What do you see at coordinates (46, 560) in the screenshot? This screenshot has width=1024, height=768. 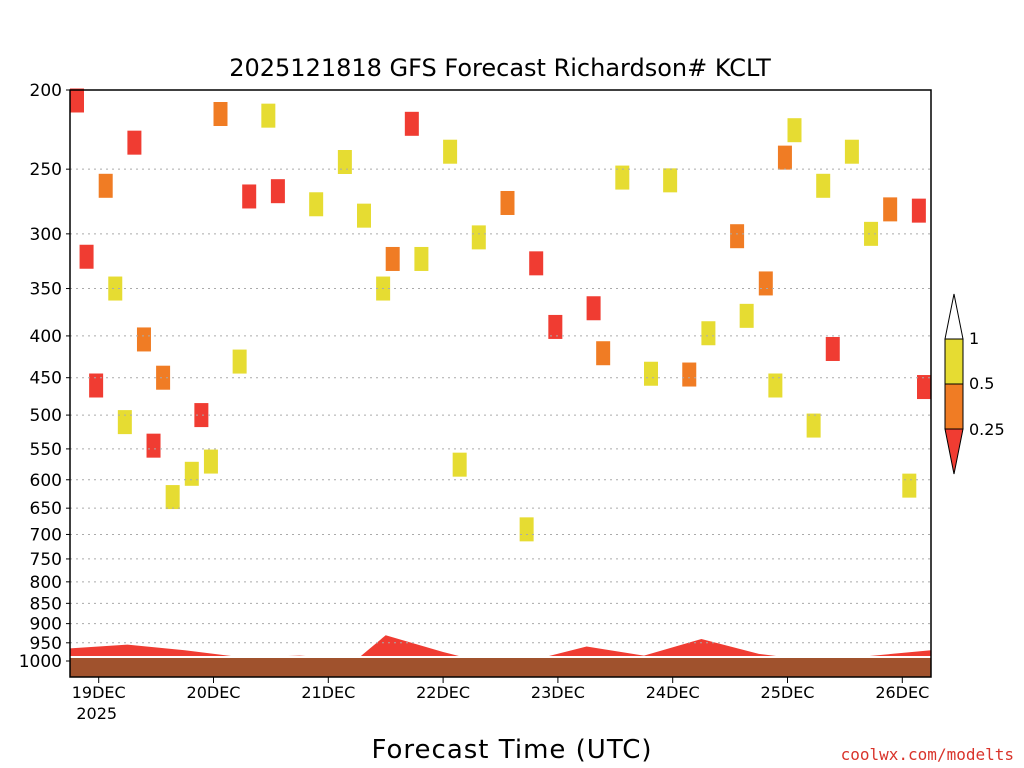 I see `y-tick-label: 750` at bounding box center [46, 560].